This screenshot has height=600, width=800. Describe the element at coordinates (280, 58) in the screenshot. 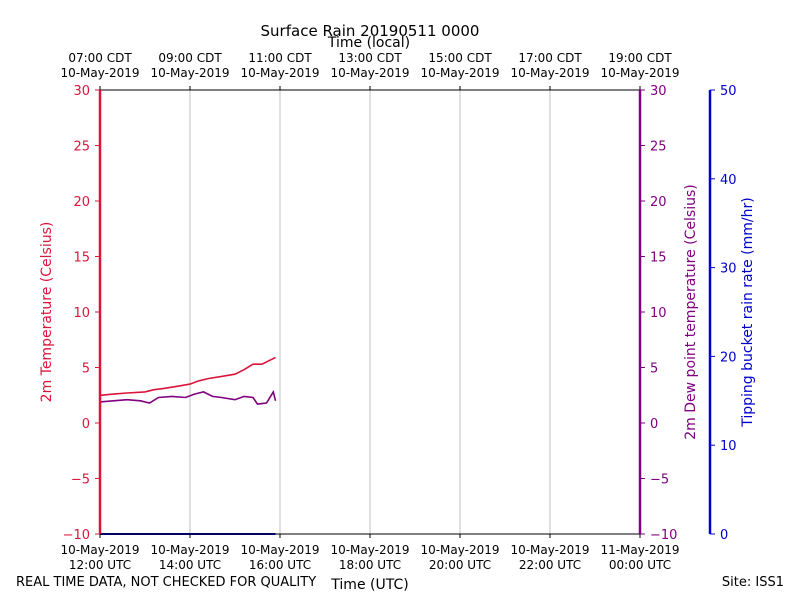

I see `top-tick-time-2: 11:00 CDT` at that location.